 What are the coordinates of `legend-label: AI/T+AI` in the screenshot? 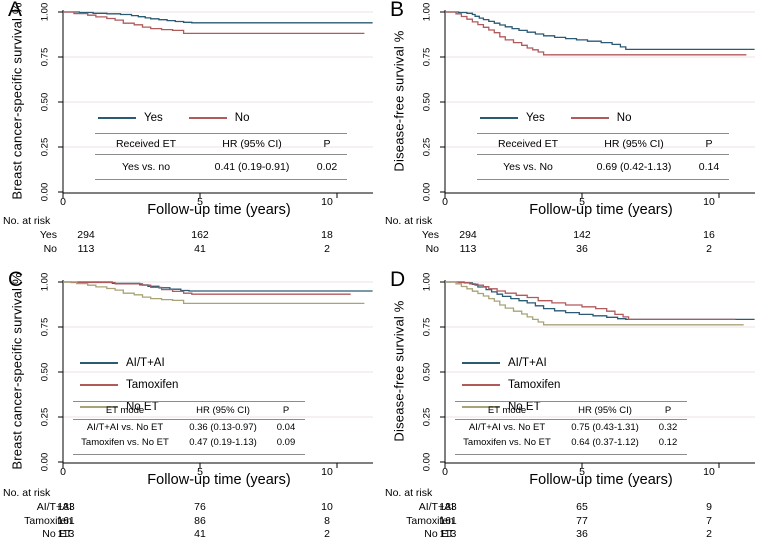 It's located at (527, 363).